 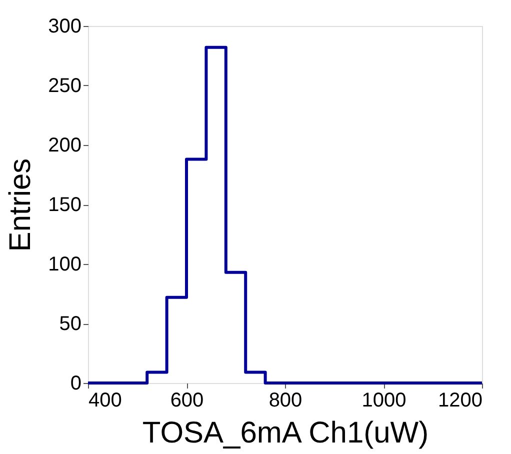 I want to click on x-tick-label: 800, so click(x=285, y=401).